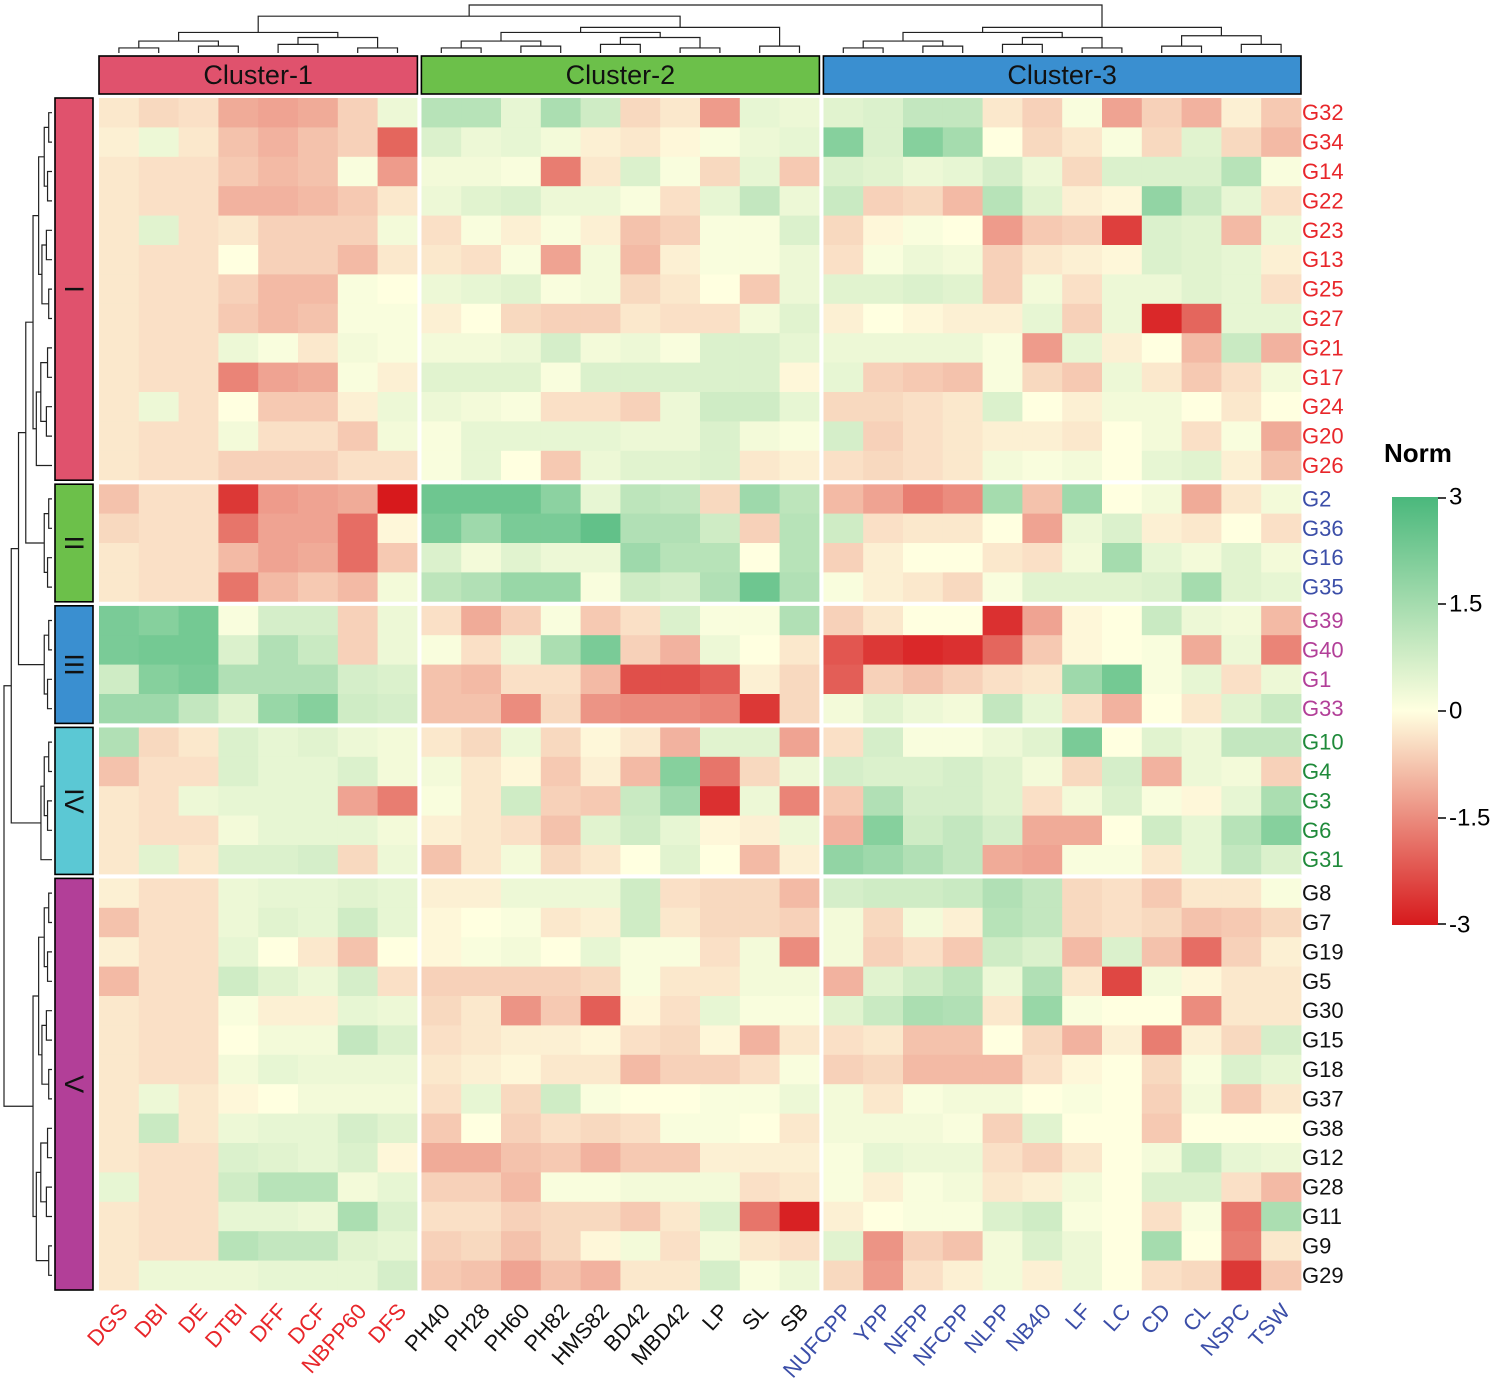 Image resolution: width=1500 pixels, height=1398 pixels. What do you see at coordinates (1415, 711) in the screenshot?
I see `legend-colorbar` at bounding box center [1415, 711].